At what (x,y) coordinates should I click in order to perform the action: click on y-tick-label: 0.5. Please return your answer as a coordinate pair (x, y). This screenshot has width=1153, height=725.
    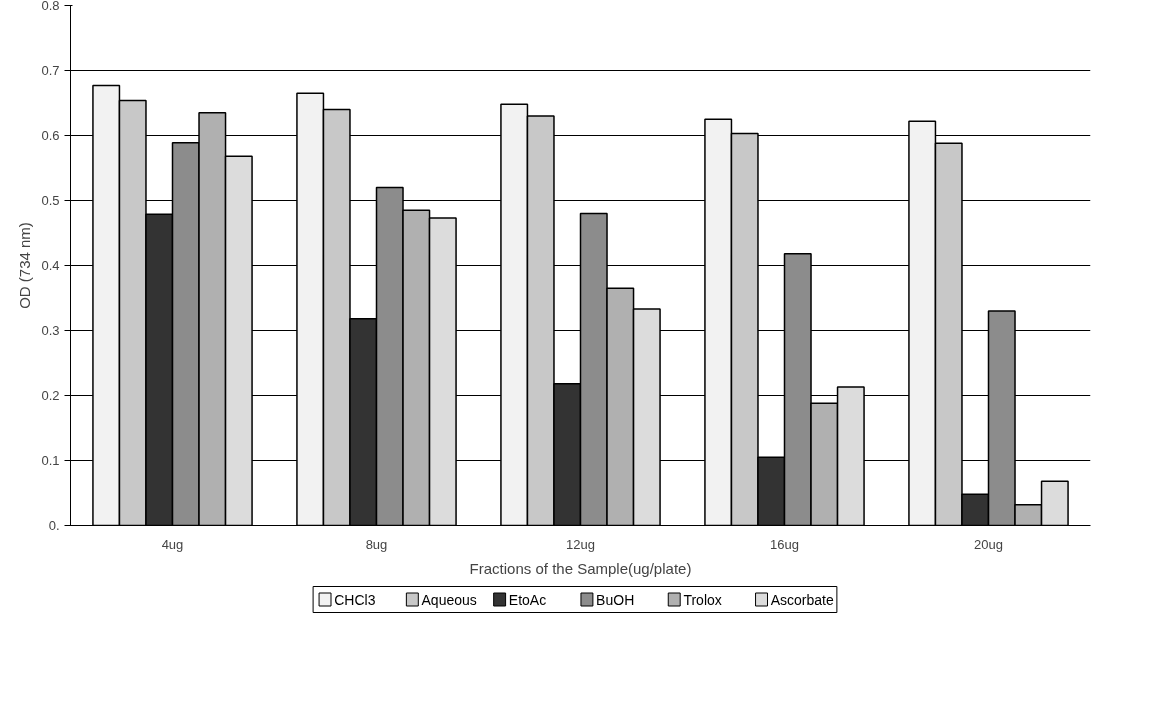
    Looking at the image, I should click on (50, 200).